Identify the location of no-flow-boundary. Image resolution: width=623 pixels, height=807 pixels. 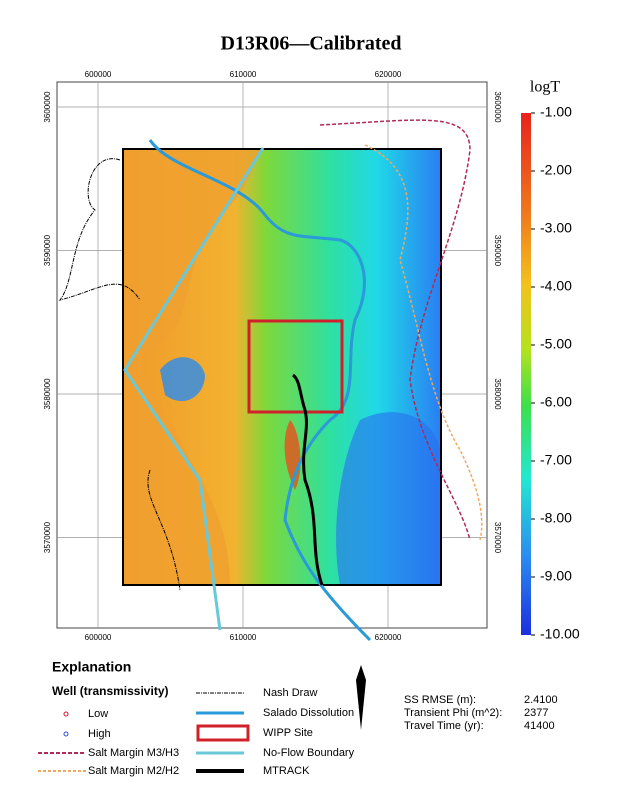
(194, 389).